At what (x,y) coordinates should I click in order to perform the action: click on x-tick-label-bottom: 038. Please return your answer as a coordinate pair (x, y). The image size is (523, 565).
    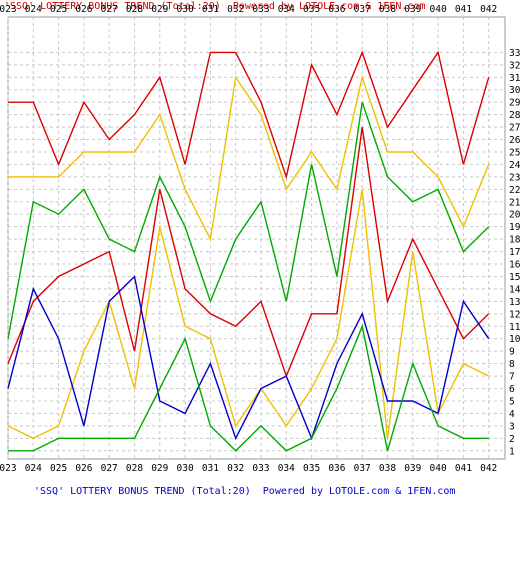
    Looking at the image, I should click on (387, 468).